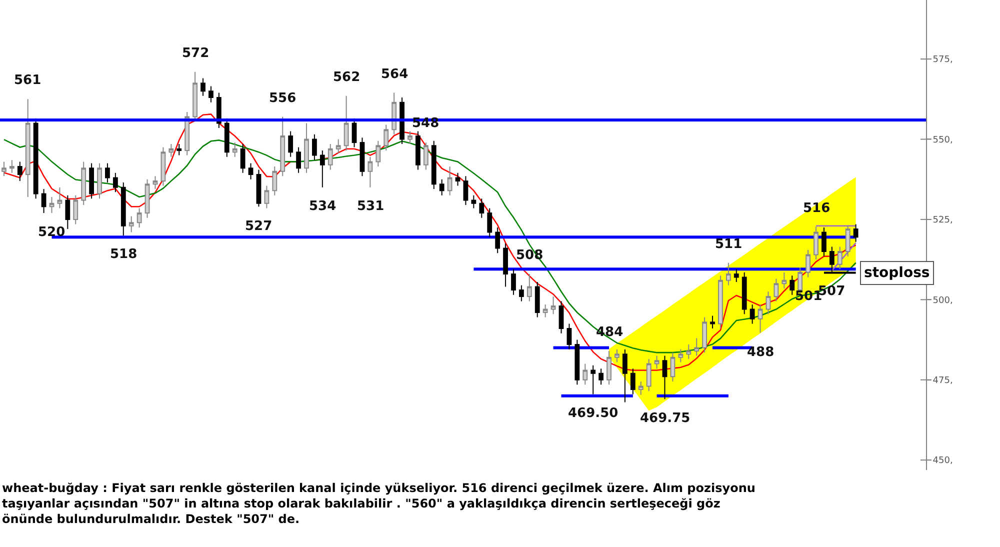  What do you see at coordinates (258, 226) in the screenshot?
I see `text: 527` at bounding box center [258, 226].